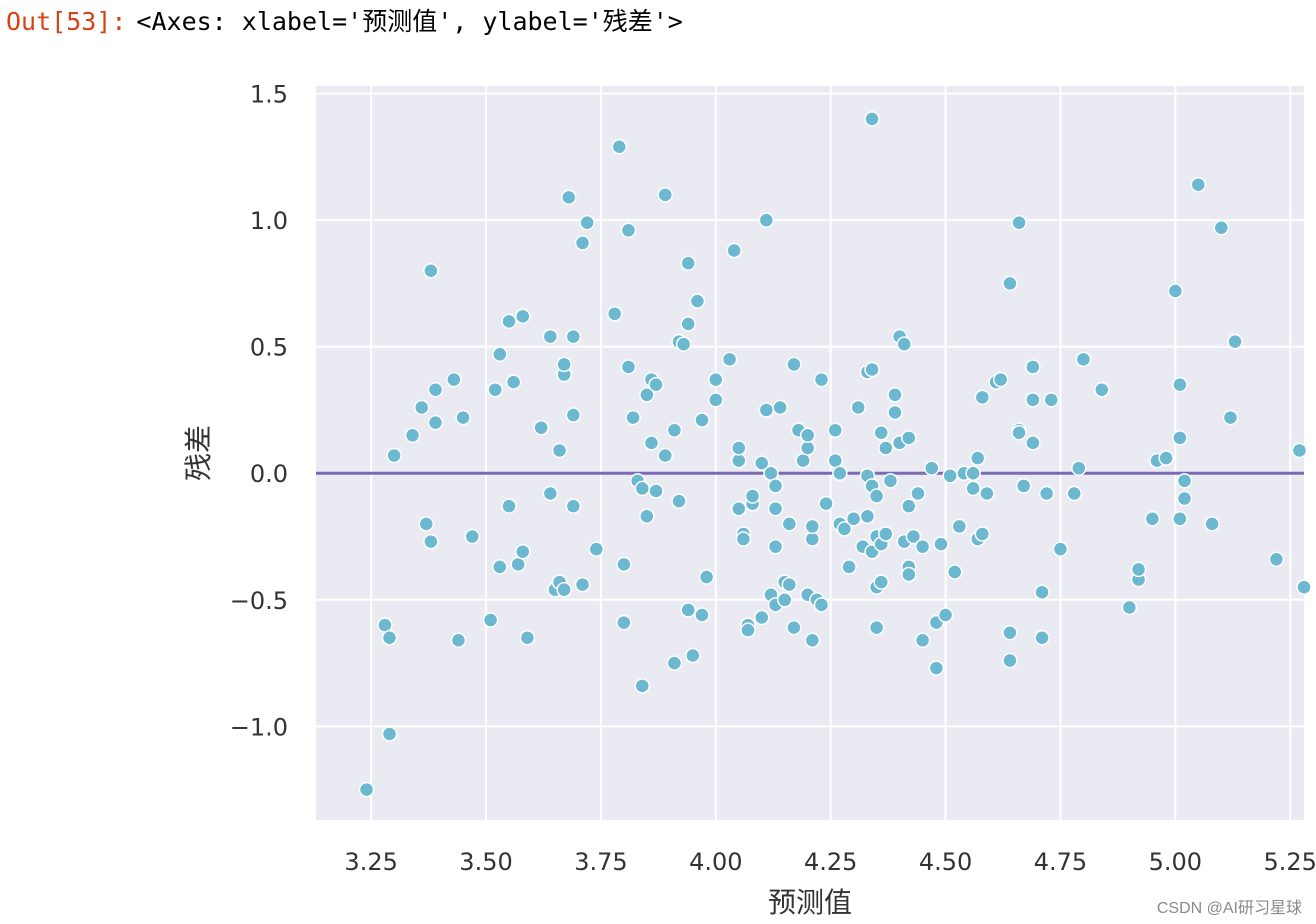 The height and width of the screenshot is (924, 1316). Describe the element at coordinates (66, 21) in the screenshot. I see `output-prompt: Out[53]:` at that location.